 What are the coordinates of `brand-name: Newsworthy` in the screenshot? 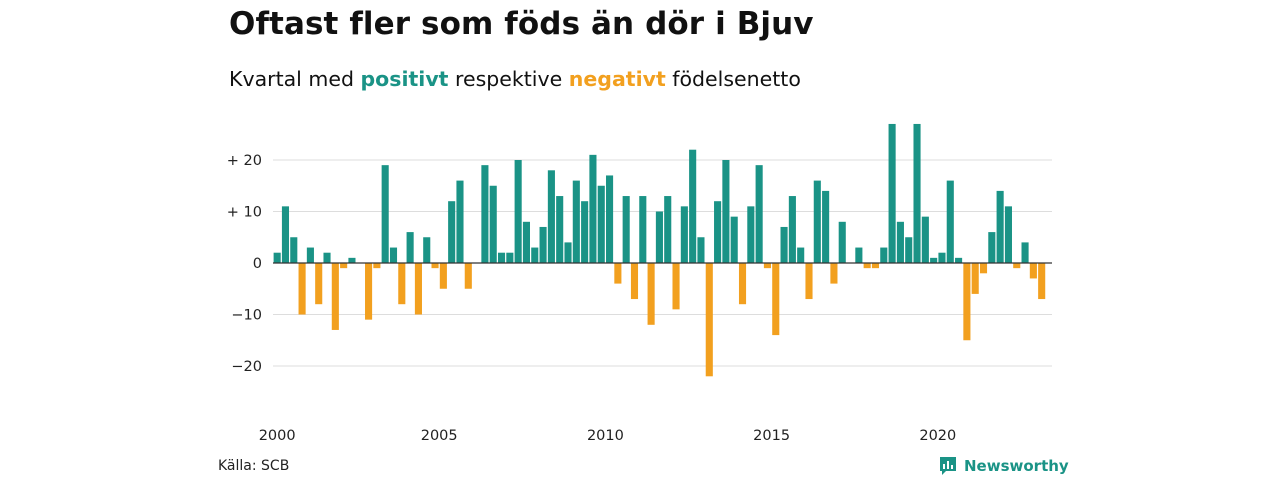 It's located at (1016, 466).